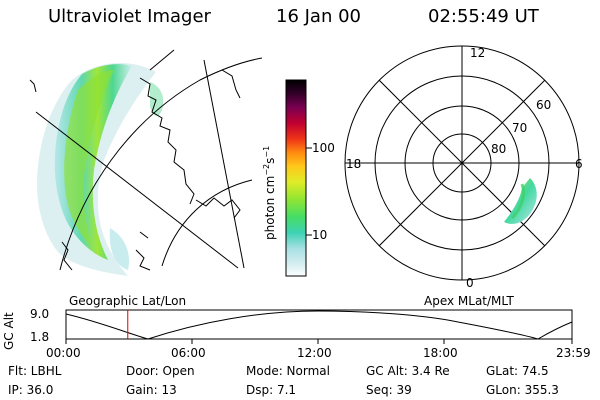  I want to click on timeline-ymax: 9.0, so click(40, 314).